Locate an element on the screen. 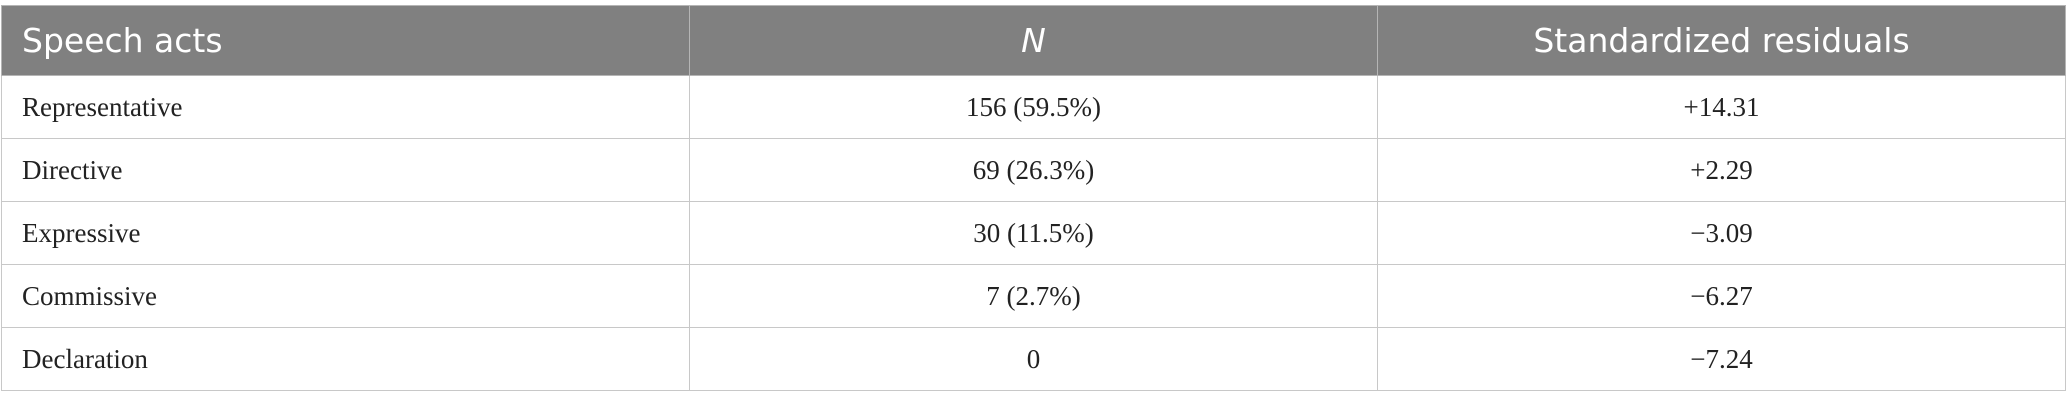  table-cell: −7.24 is located at coordinates (1721, 359).